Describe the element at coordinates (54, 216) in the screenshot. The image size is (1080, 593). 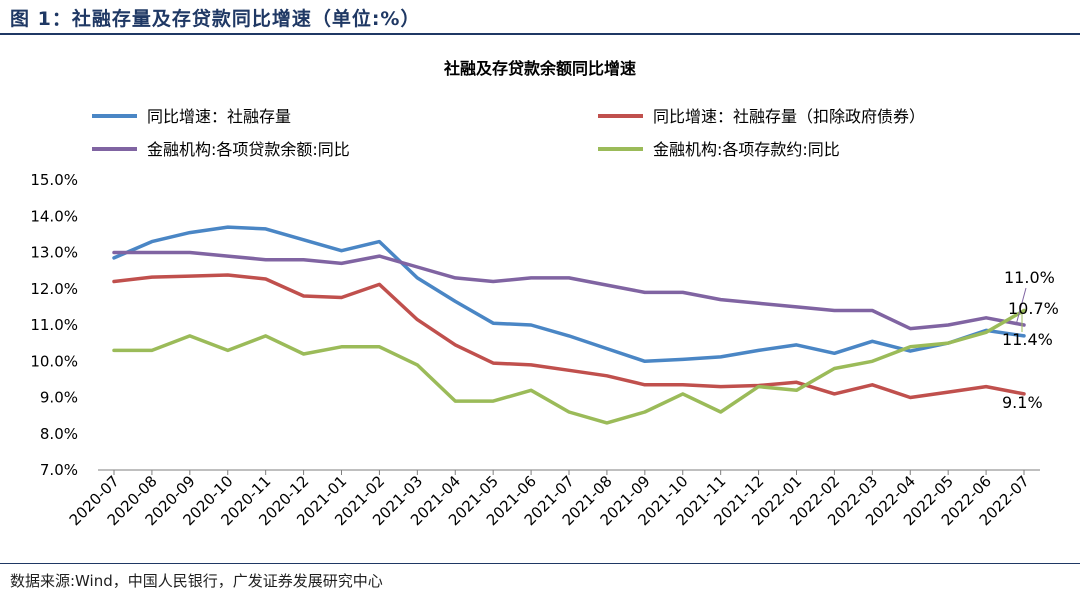
I see `y-tick-label: 14.0%` at that location.